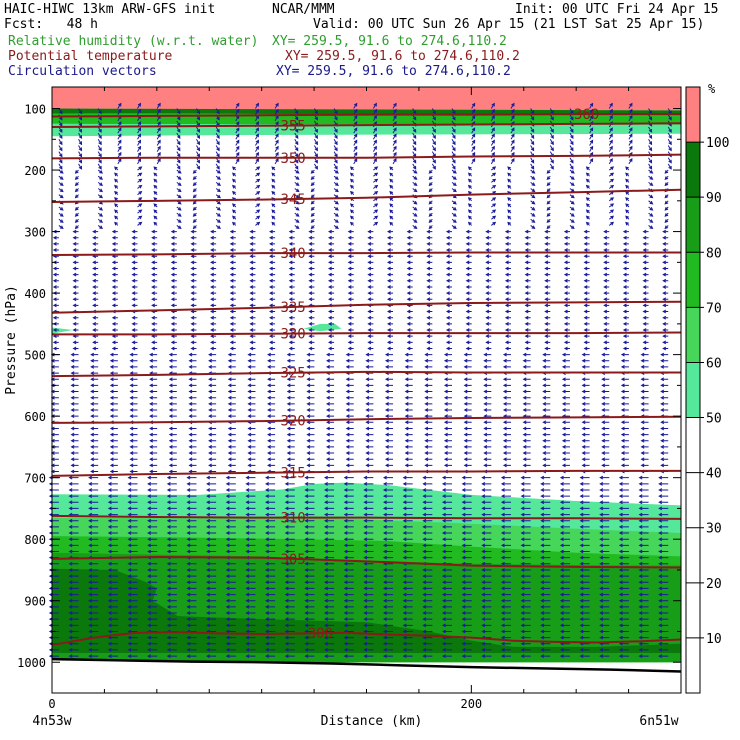  I want to click on y-tick-label: 500, so click(35, 356).